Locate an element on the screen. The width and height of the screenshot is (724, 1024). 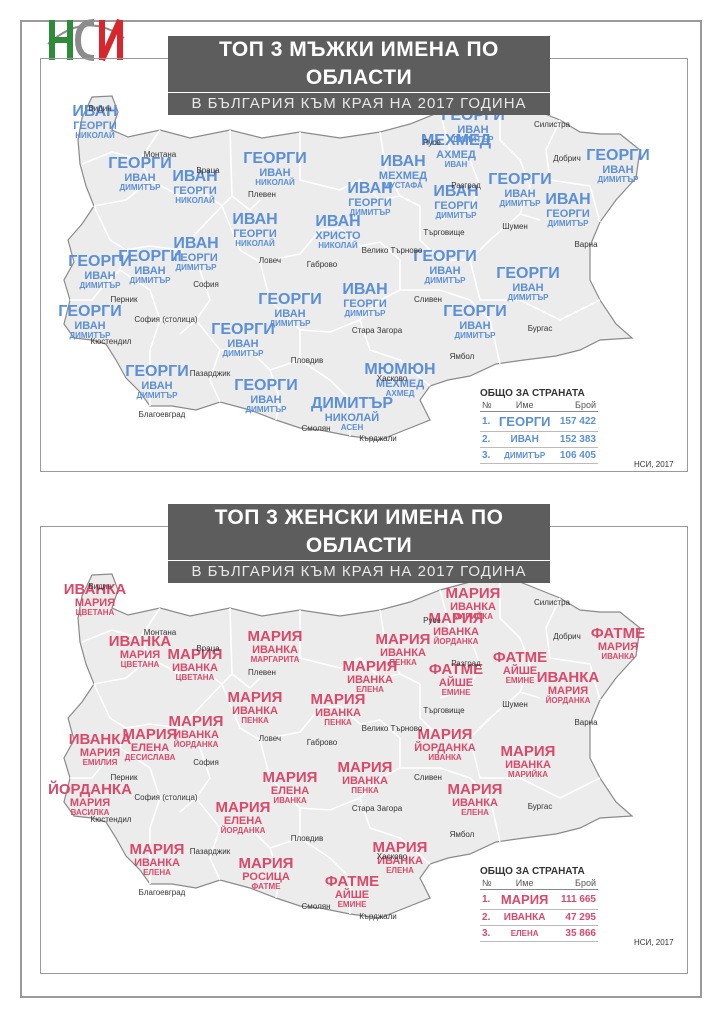
region-names: МАРИЯ ИВАНКА МАРИЙКА is located at coordinates (528, 762).